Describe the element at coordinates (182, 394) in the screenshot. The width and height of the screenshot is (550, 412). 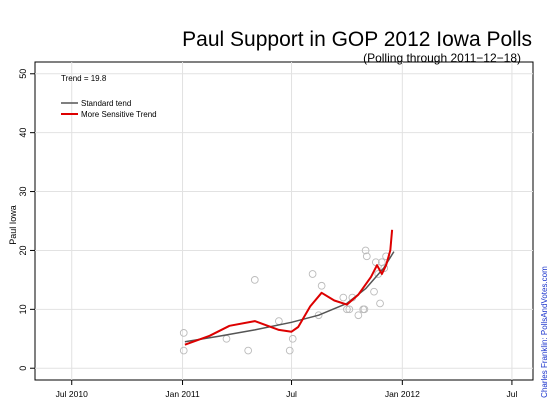
I see `x-tick-label: Jan 2011` at that location.